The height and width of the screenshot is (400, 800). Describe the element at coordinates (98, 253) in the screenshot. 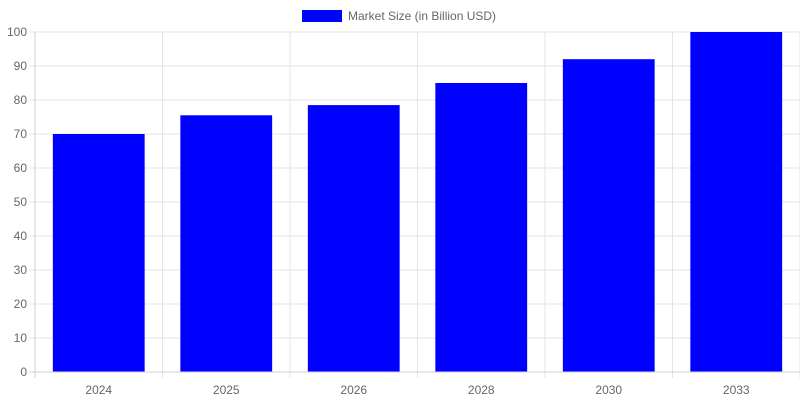

I see `bar-2024` at that location.